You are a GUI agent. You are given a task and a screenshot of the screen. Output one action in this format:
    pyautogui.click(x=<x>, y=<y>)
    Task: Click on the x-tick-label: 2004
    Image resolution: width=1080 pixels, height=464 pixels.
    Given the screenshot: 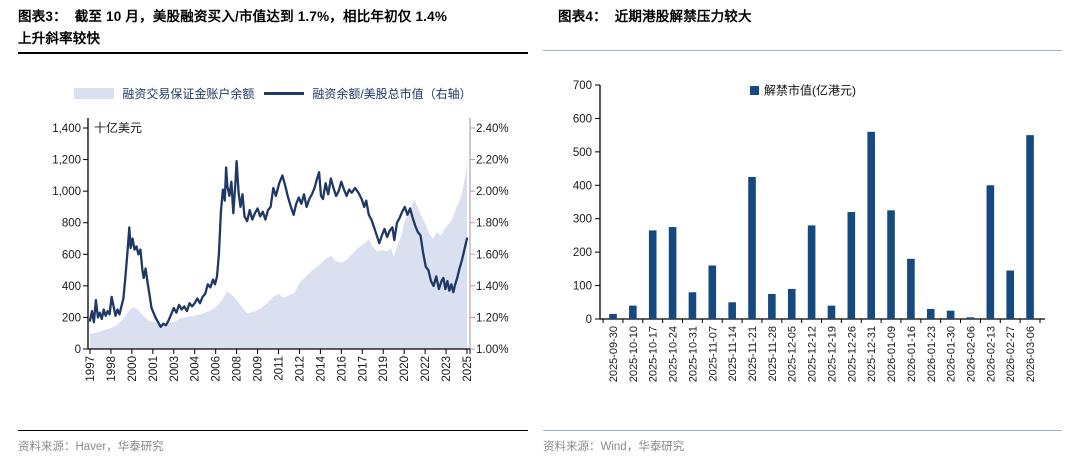 What is the action you would take?
    pyautogui.click(x=196, y=368)
    